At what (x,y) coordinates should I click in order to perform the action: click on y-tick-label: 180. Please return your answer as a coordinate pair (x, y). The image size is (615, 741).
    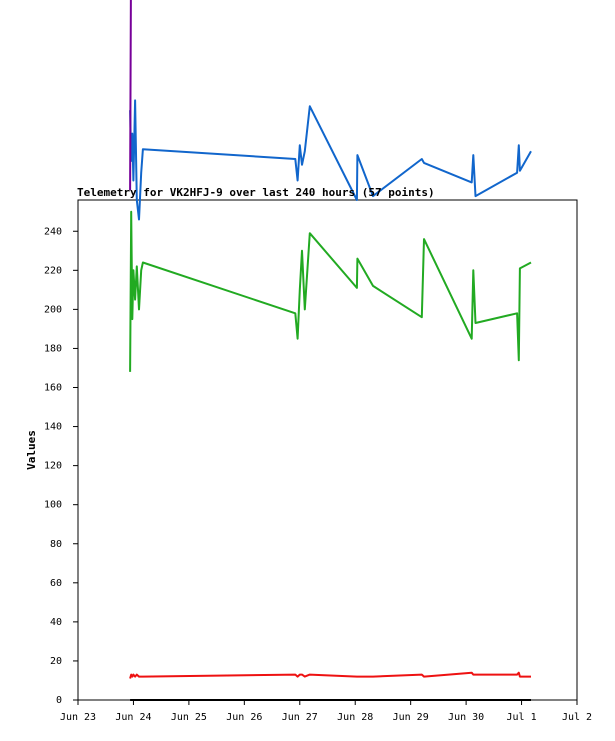
    Looking at the image, I should click on (53, 348).